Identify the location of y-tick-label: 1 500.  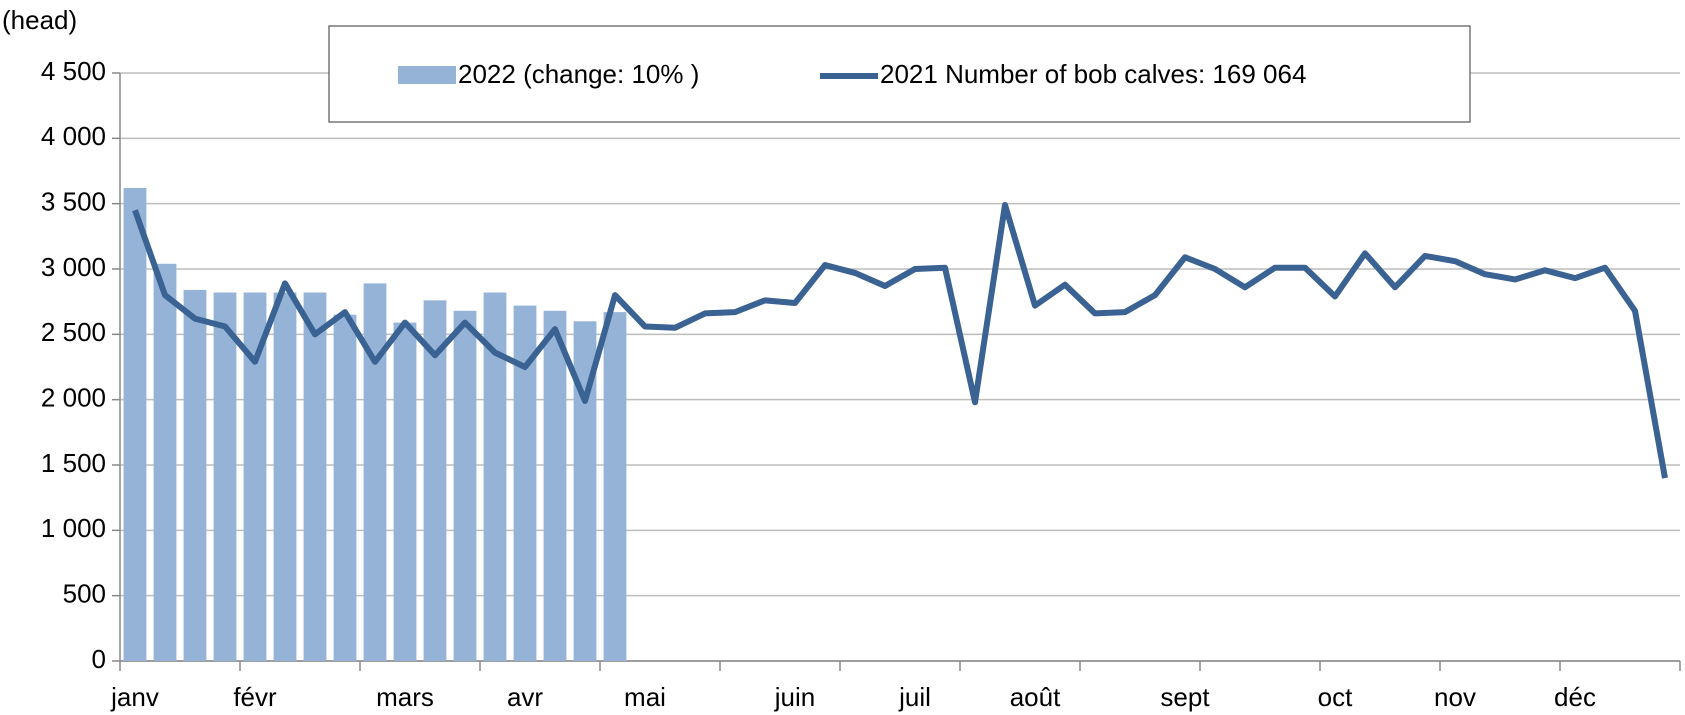
(73, 463).